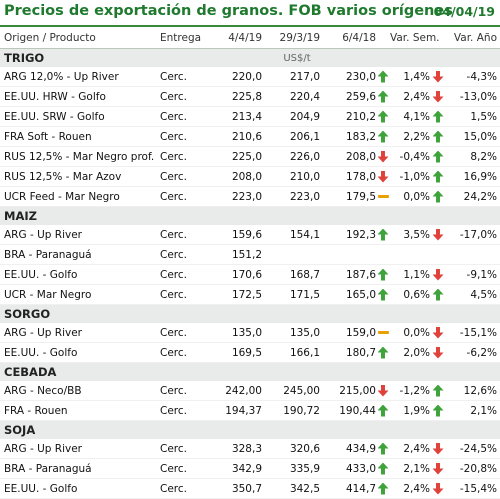  I want to click on price-date-1: 213,4, so click(240, 116).